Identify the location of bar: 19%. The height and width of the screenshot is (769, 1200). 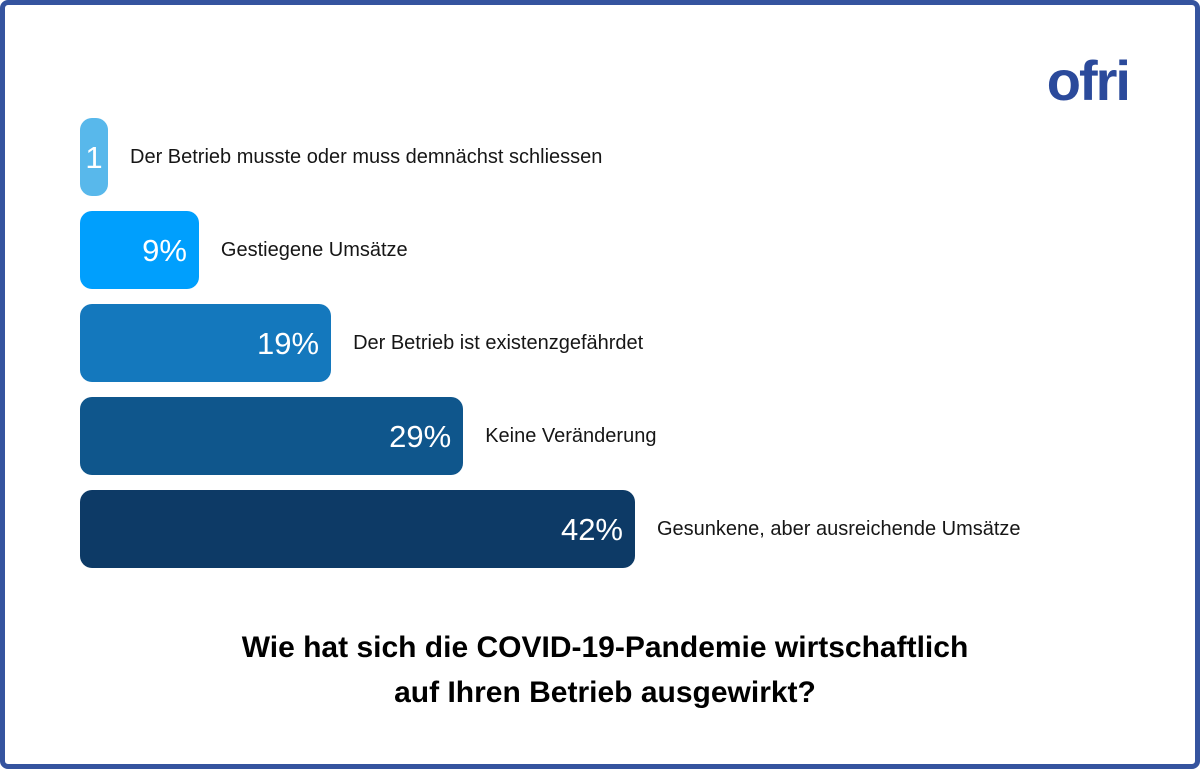
(206, 343).